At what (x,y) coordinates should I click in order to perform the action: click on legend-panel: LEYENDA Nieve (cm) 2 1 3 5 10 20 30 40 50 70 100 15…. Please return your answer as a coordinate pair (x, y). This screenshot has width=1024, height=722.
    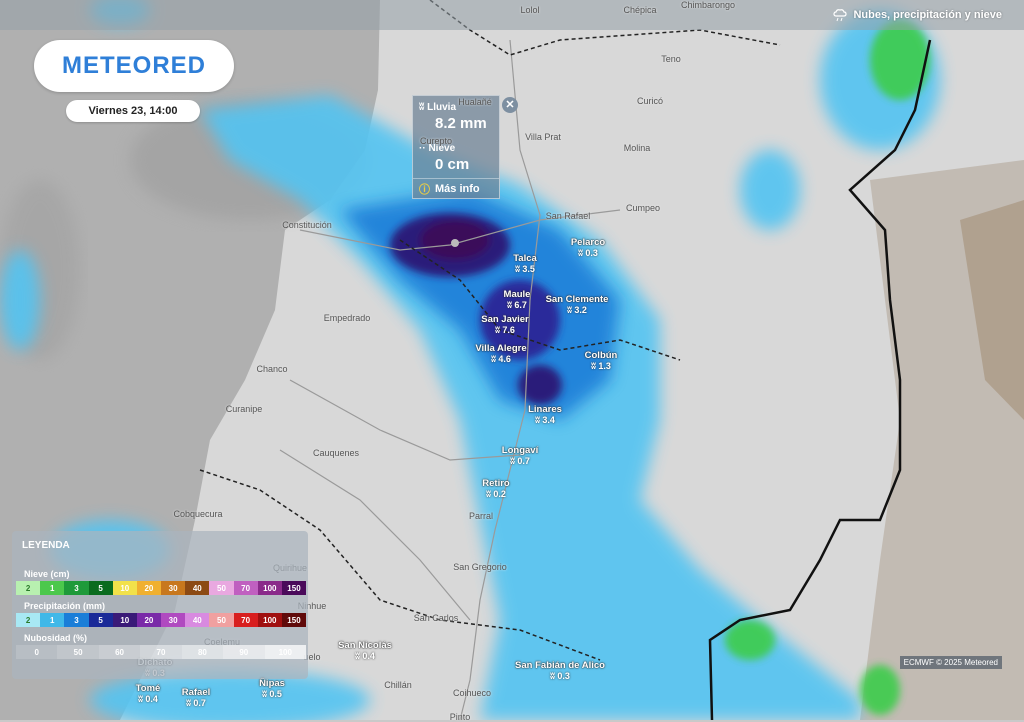
    Looking at the image, I should click on (160, 605).